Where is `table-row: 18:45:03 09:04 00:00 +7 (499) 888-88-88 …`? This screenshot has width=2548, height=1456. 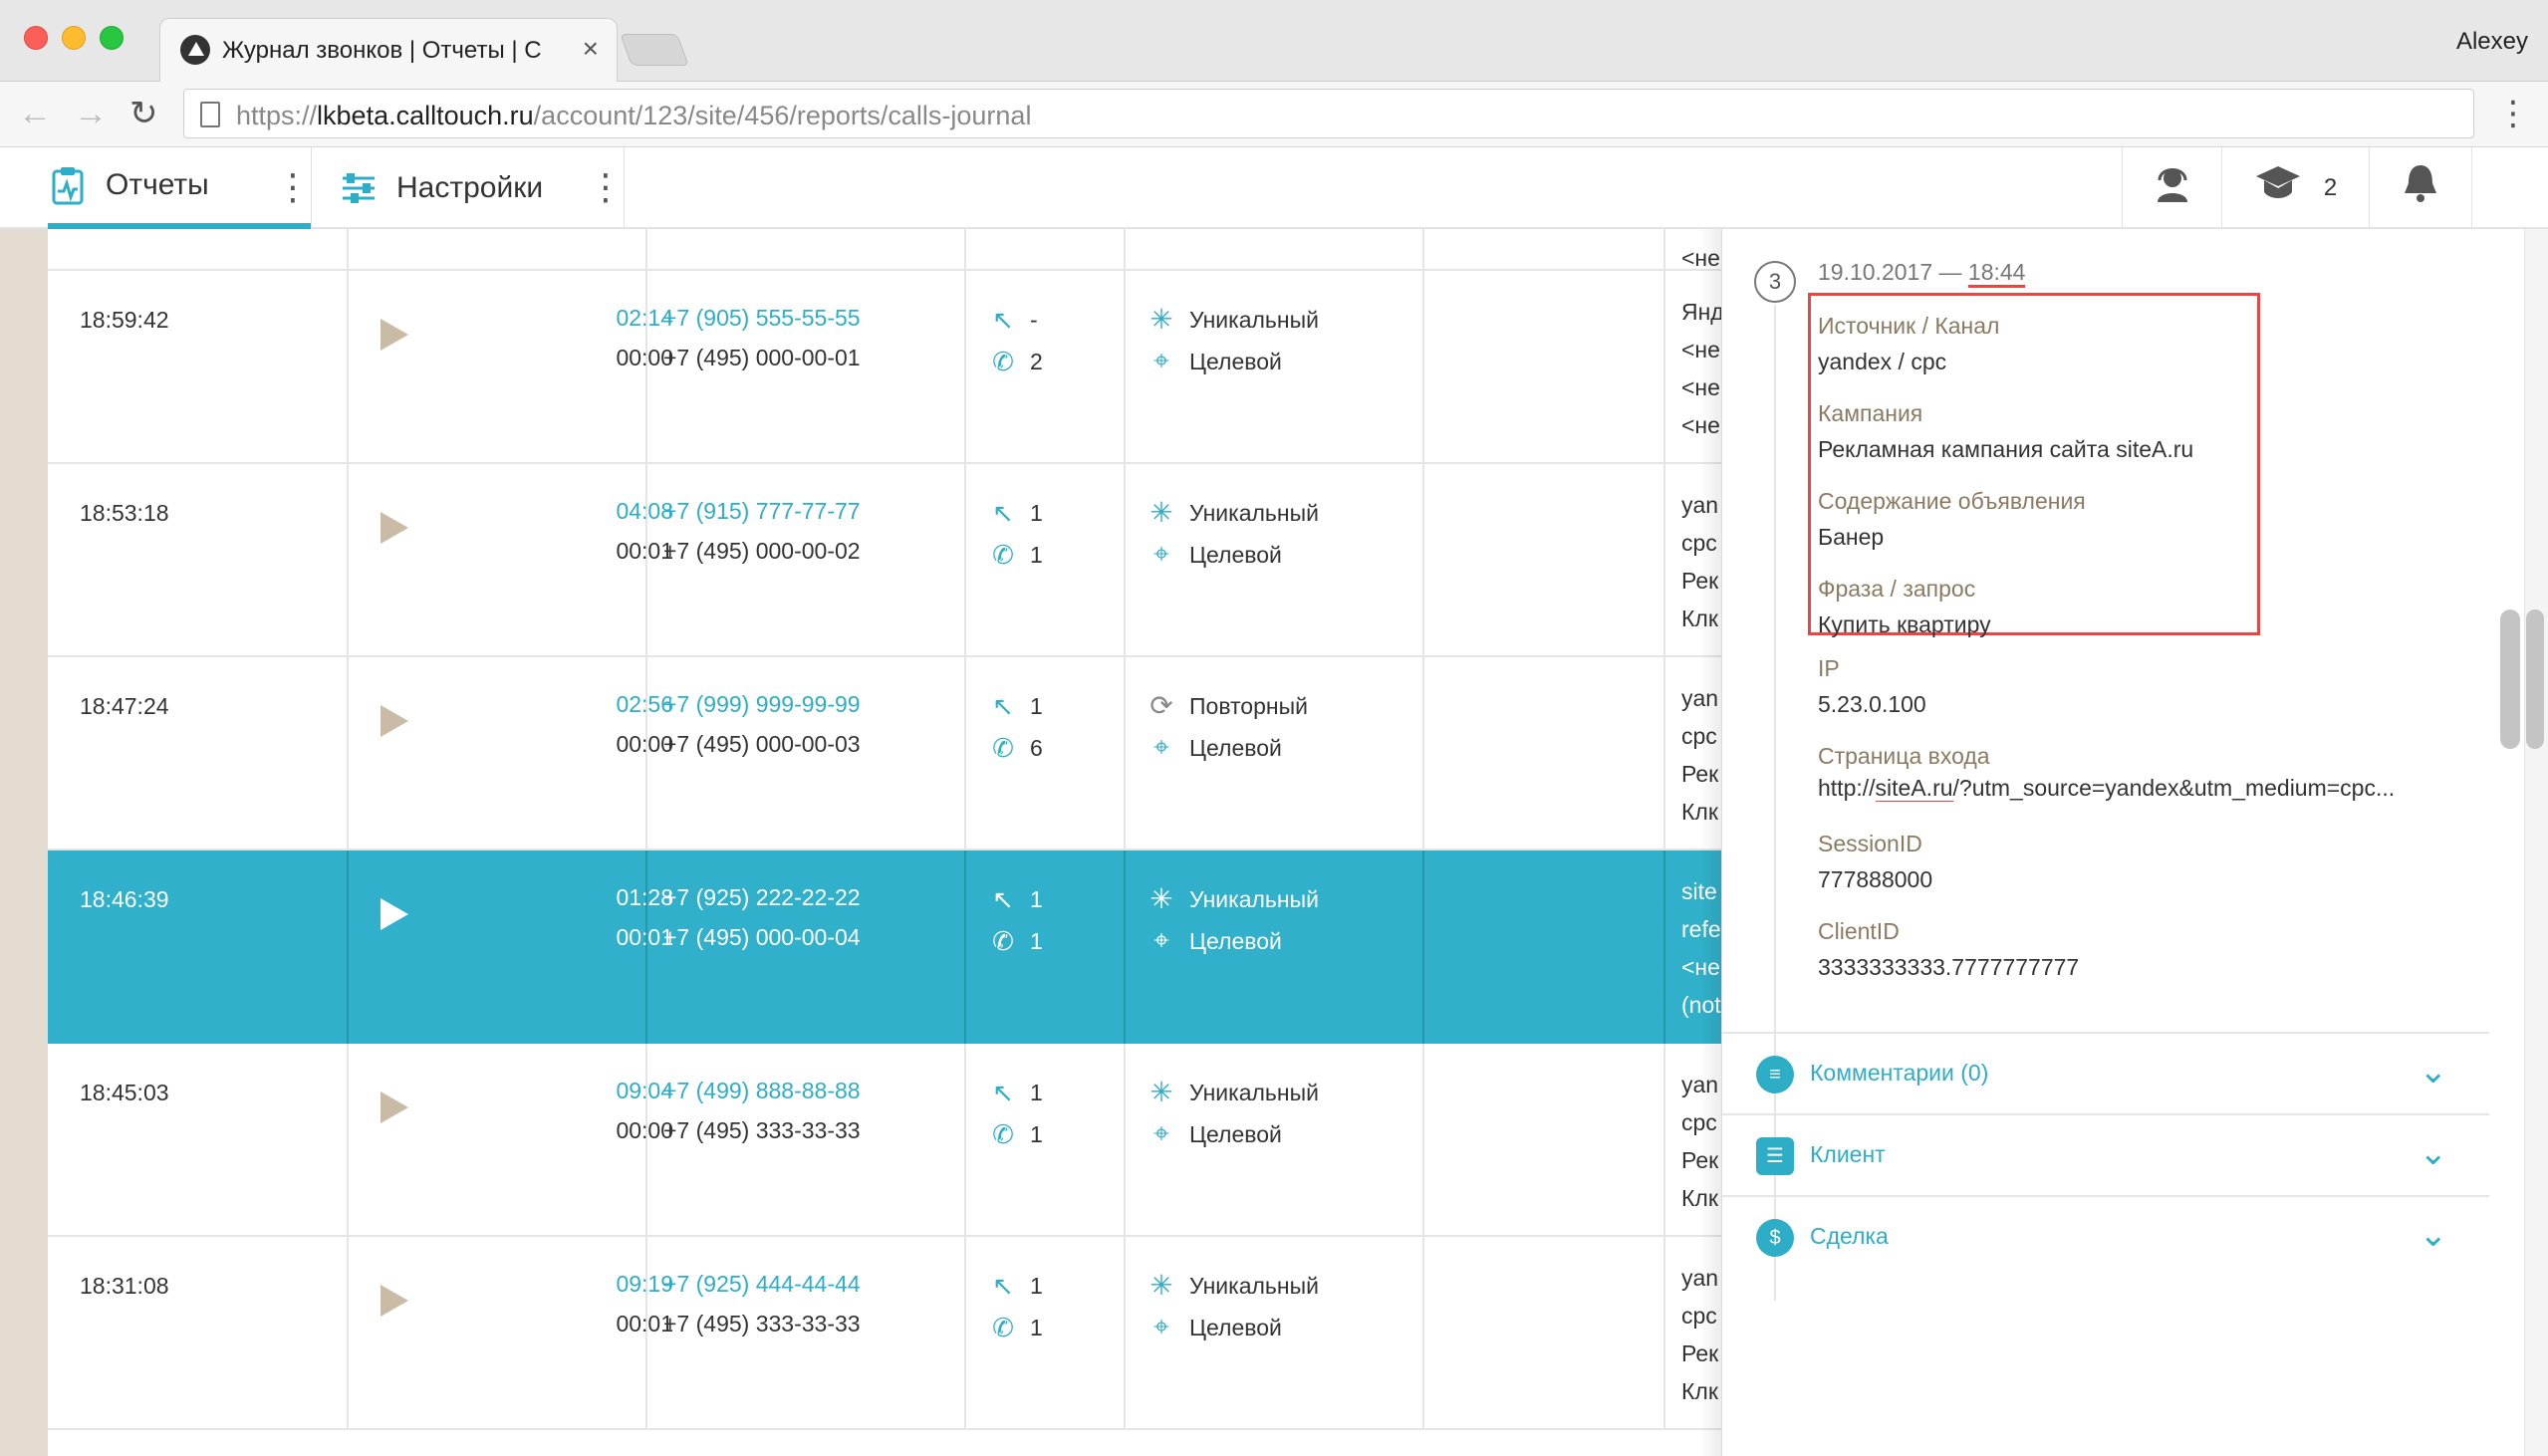 table-row: 18:45:03 09:04 00:00 +7 (499) 888-88-88 … is located at coordinates (885, 1140).